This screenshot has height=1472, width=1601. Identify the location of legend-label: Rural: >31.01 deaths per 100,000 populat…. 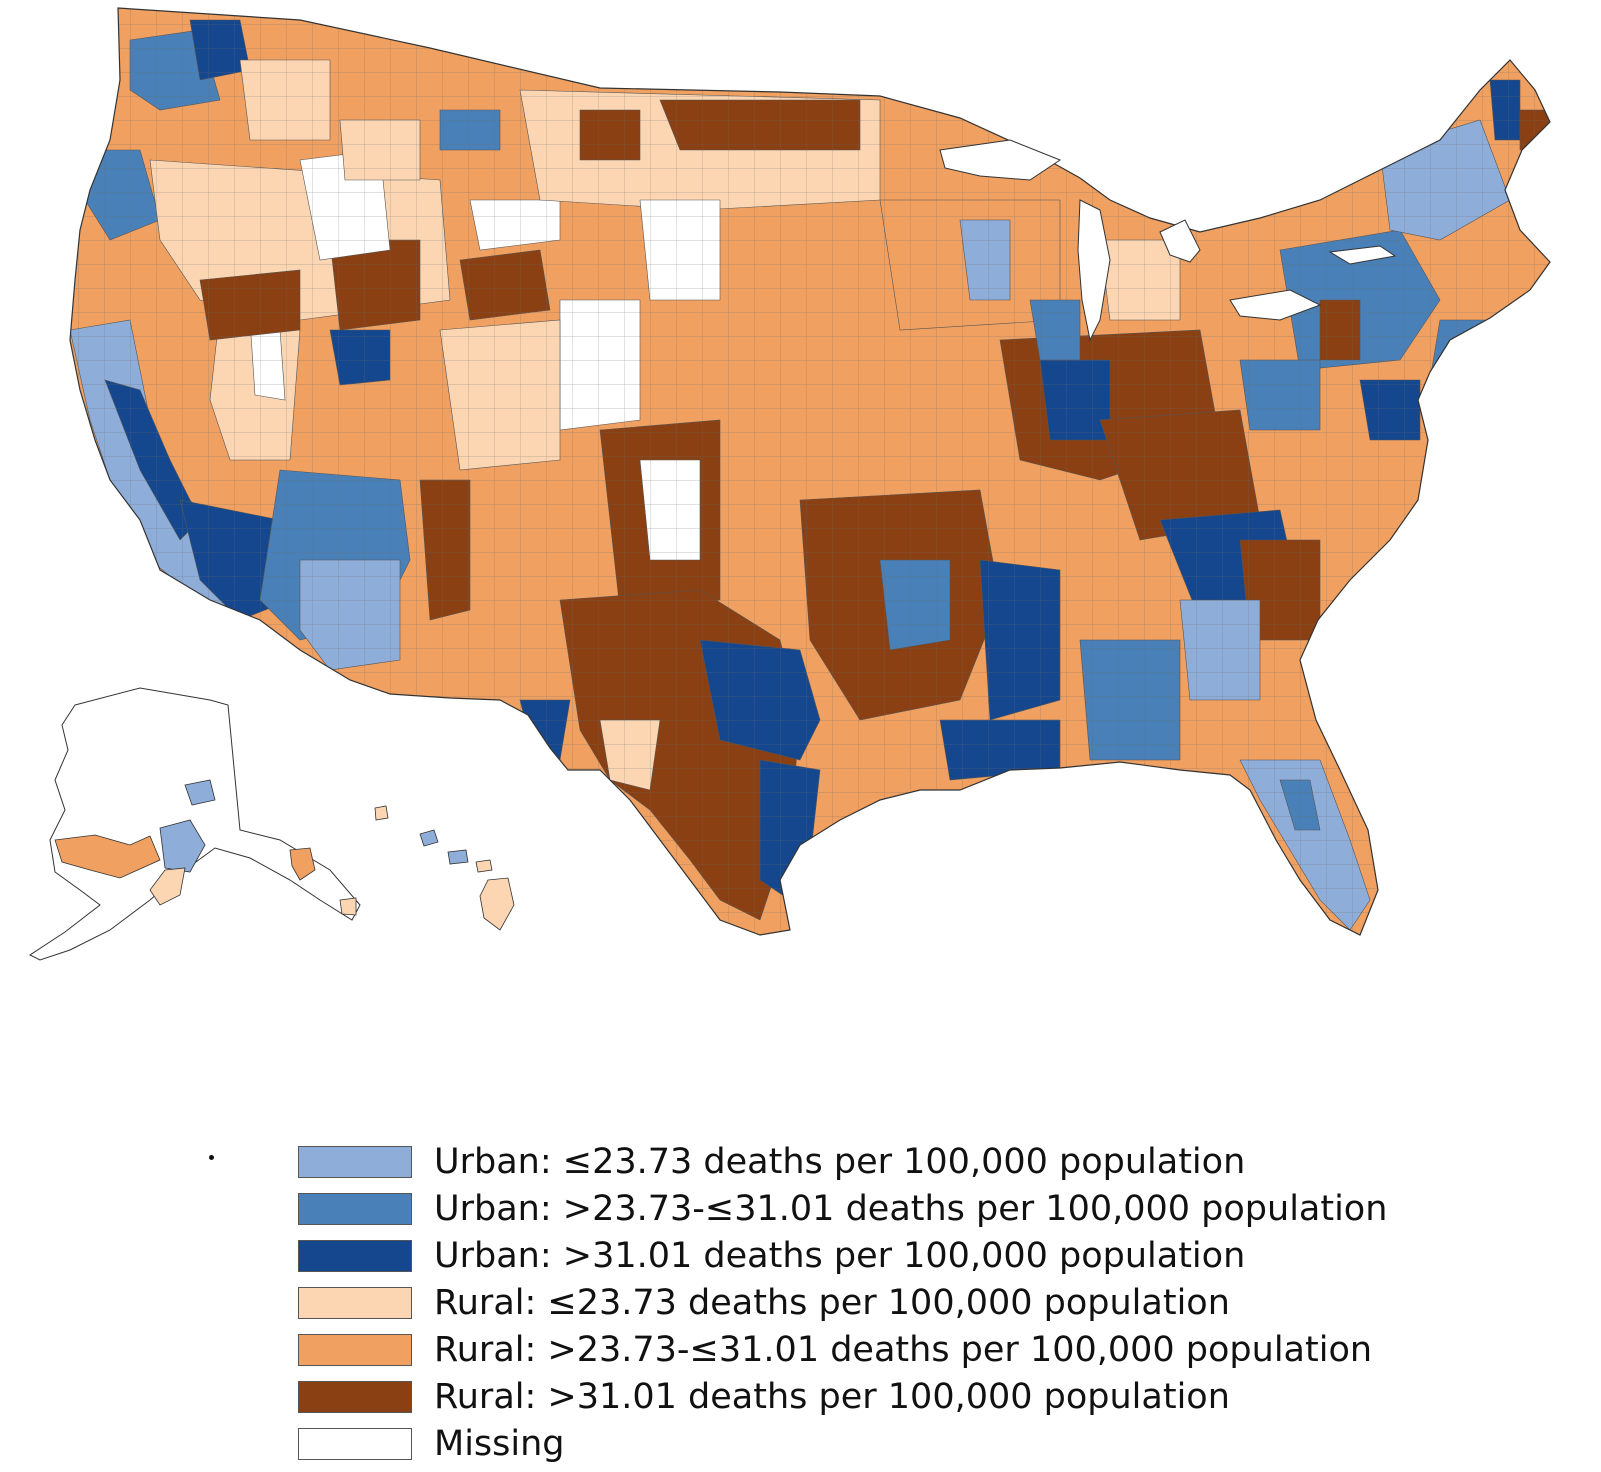
(832, 1397).